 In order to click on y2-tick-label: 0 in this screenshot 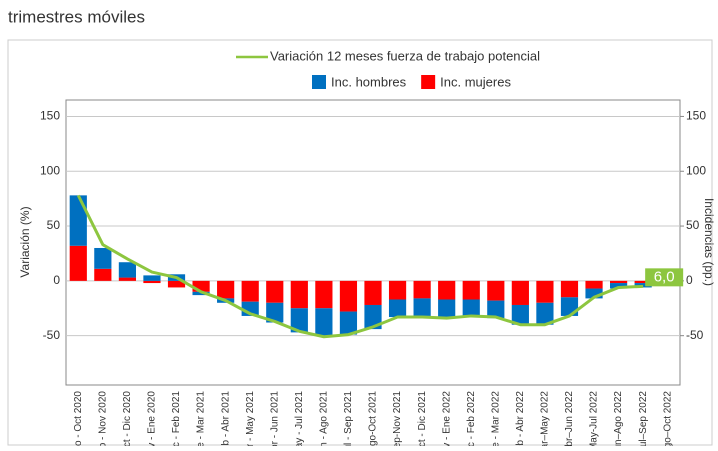, I will do `click(689, 280)`.